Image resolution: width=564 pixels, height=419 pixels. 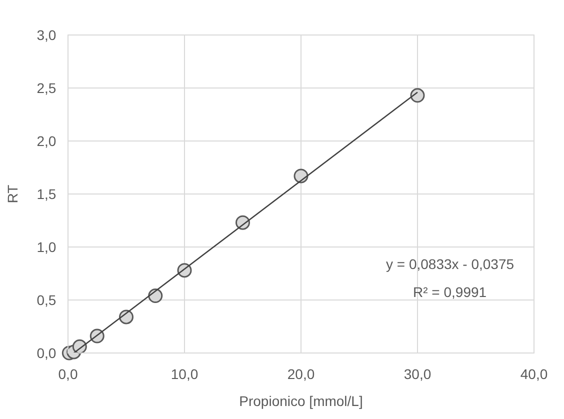 What do you see at coordinates (46, 88) in the screenshot?
I see `y-tick-label: 2,5` at bounding box center [46, 88].